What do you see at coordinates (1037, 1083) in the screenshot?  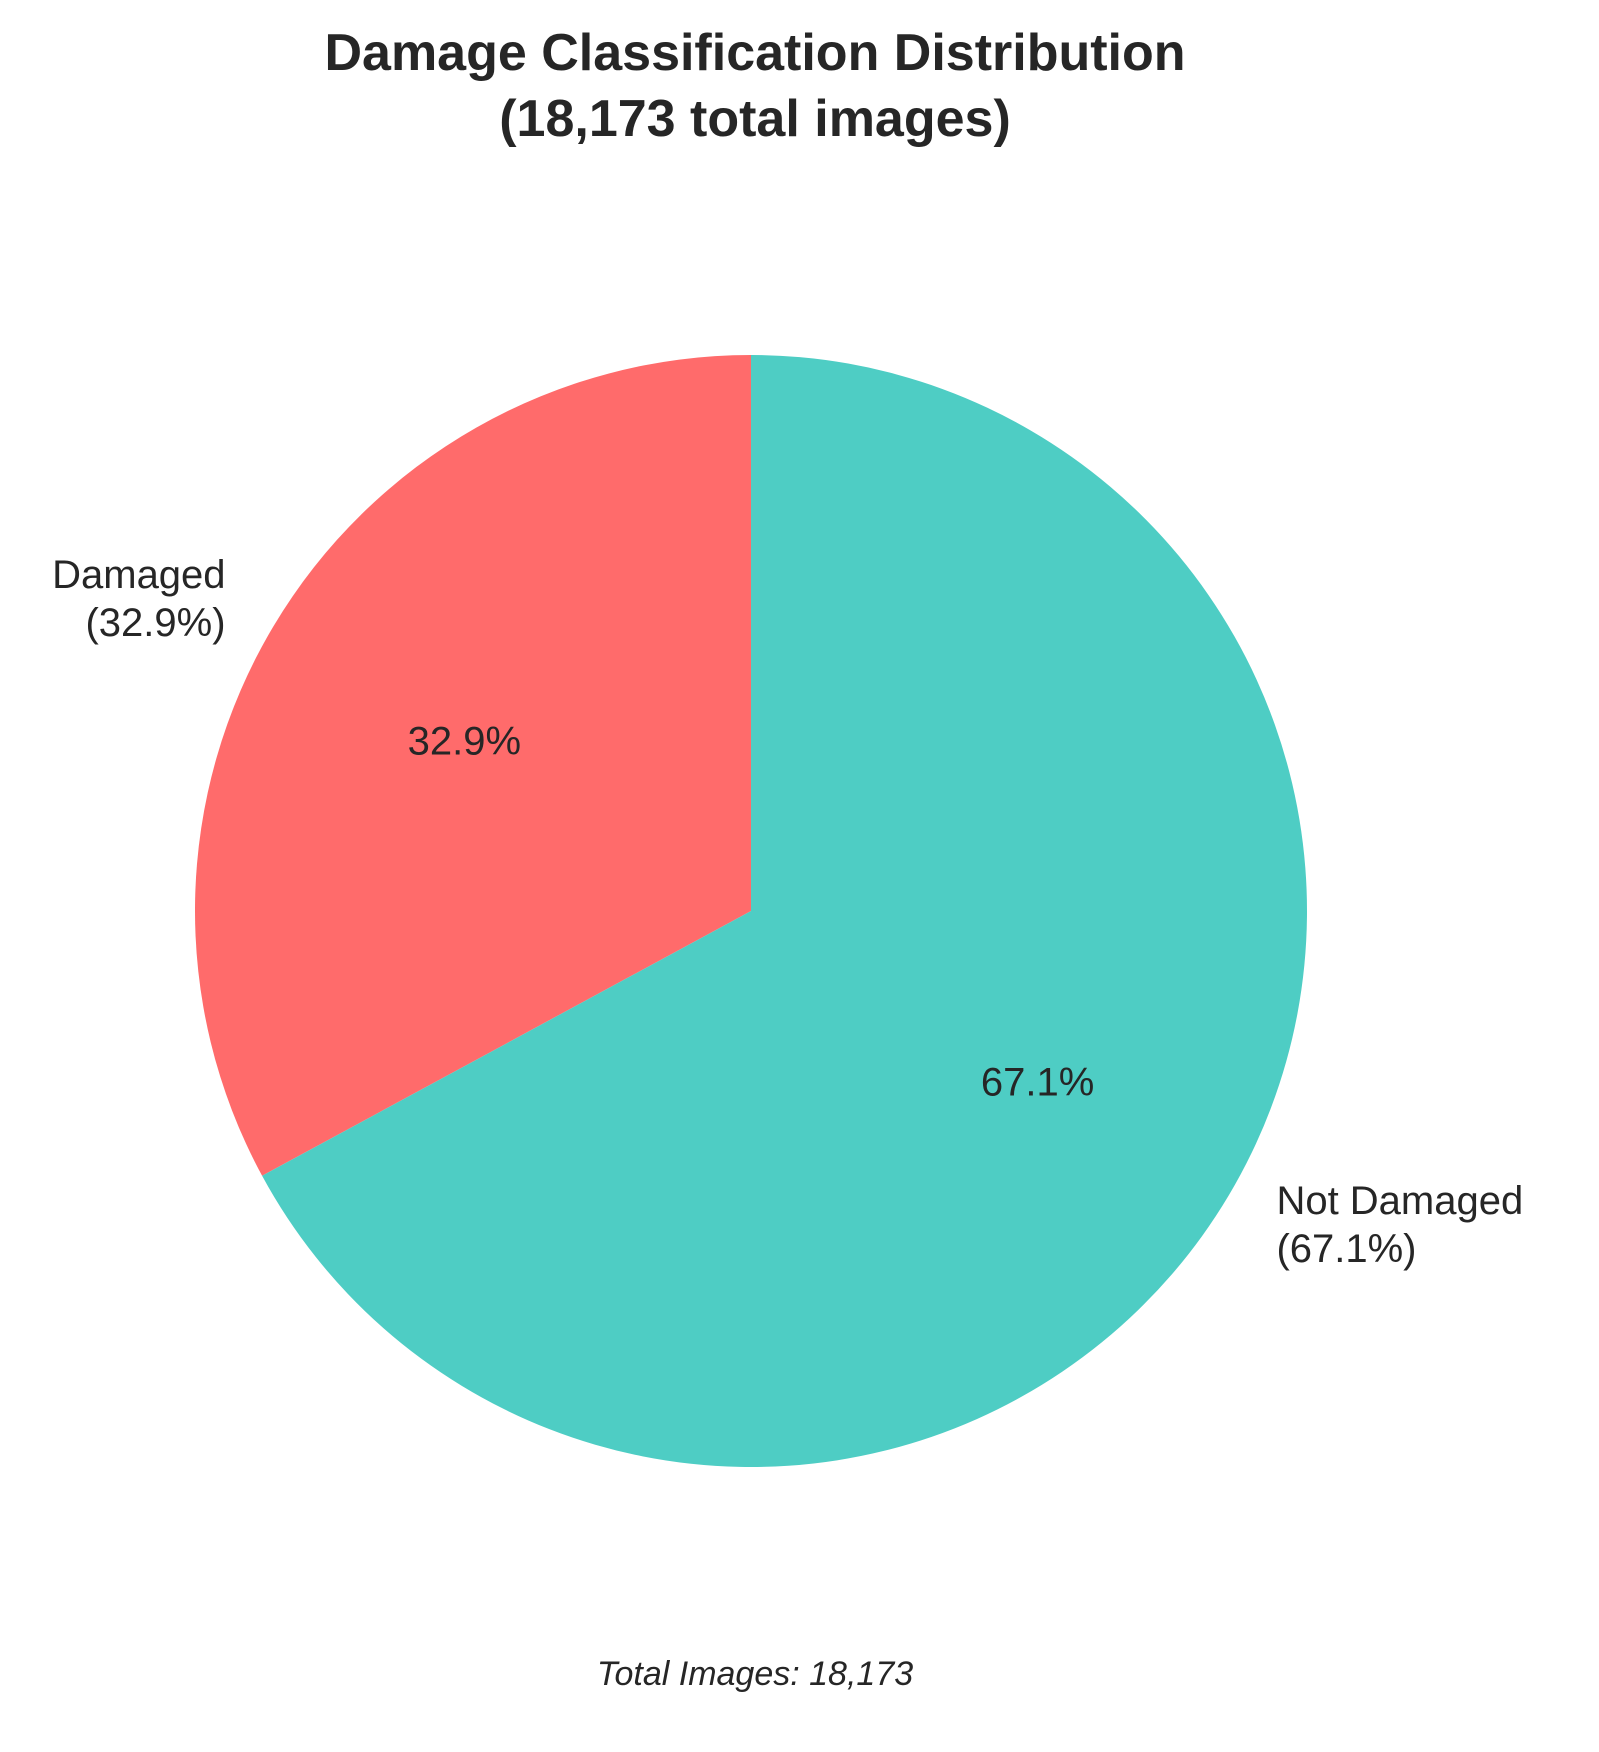 I see `pct-label-not-damaged: 67.1%` at bounding box center [1037, 1083].